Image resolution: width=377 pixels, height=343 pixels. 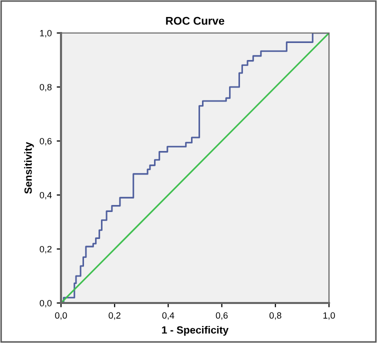 What do you see at coordinates (222, 316) in the screenshot?
I see `x-tick-label: 0,6` at bounding box center [222, 316].